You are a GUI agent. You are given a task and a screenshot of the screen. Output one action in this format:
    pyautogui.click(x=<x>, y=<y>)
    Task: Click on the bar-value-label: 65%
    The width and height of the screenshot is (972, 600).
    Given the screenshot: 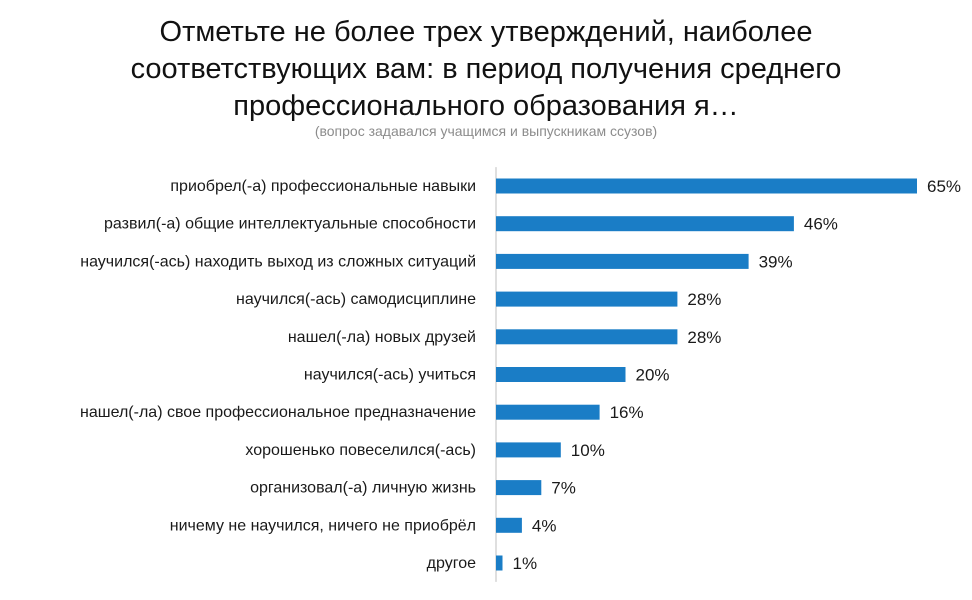 What is the action you would take?
    pyautogui.click(x=944, y=186)
    